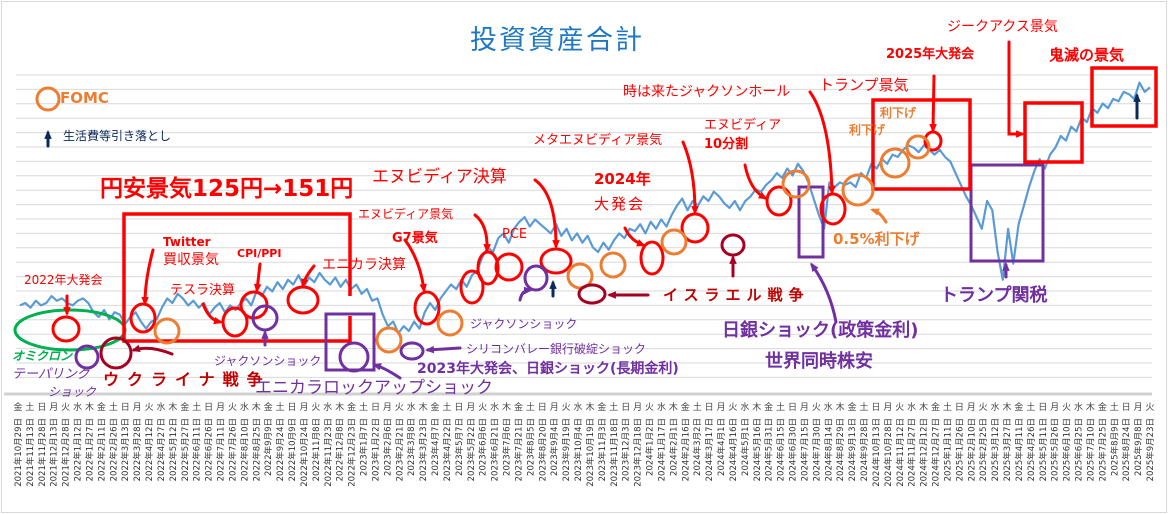  What do you see at coordinates (622, 179) in the screenshot?
I see `ann-event-2024-1: 2024年` at bounding box center [622, 179].